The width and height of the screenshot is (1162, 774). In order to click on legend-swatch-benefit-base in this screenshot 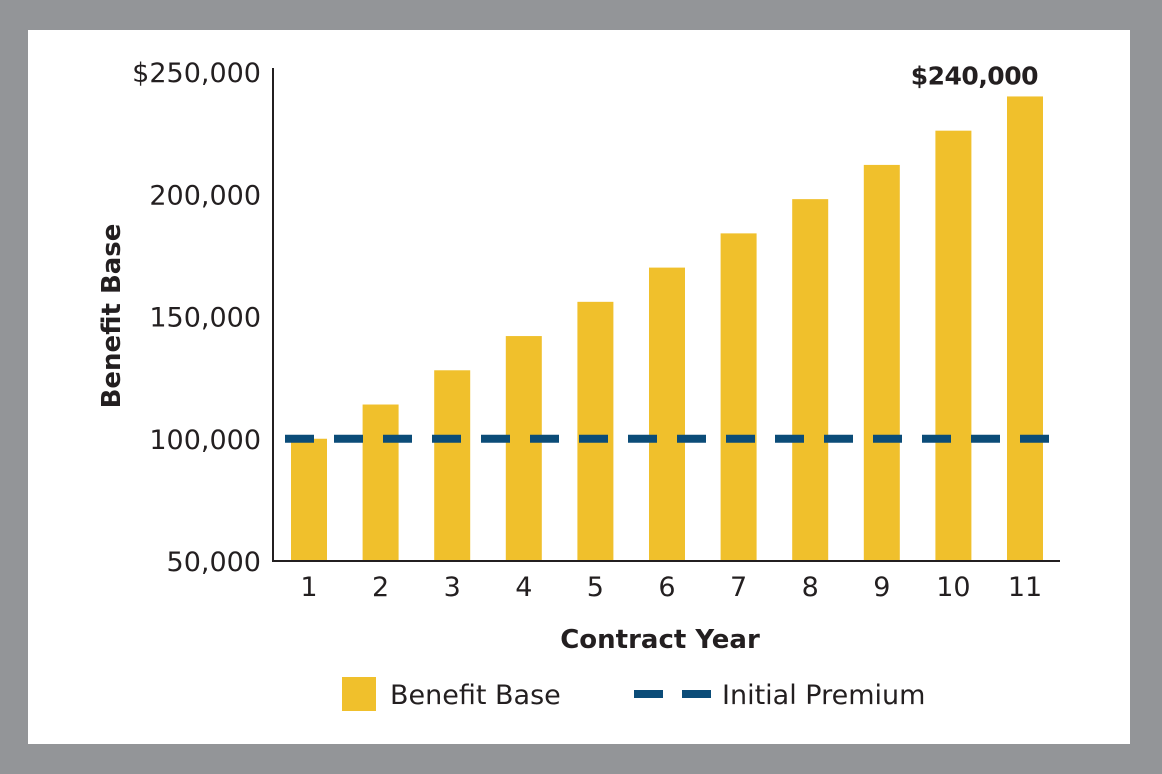, I will do `click(359, 694)`.